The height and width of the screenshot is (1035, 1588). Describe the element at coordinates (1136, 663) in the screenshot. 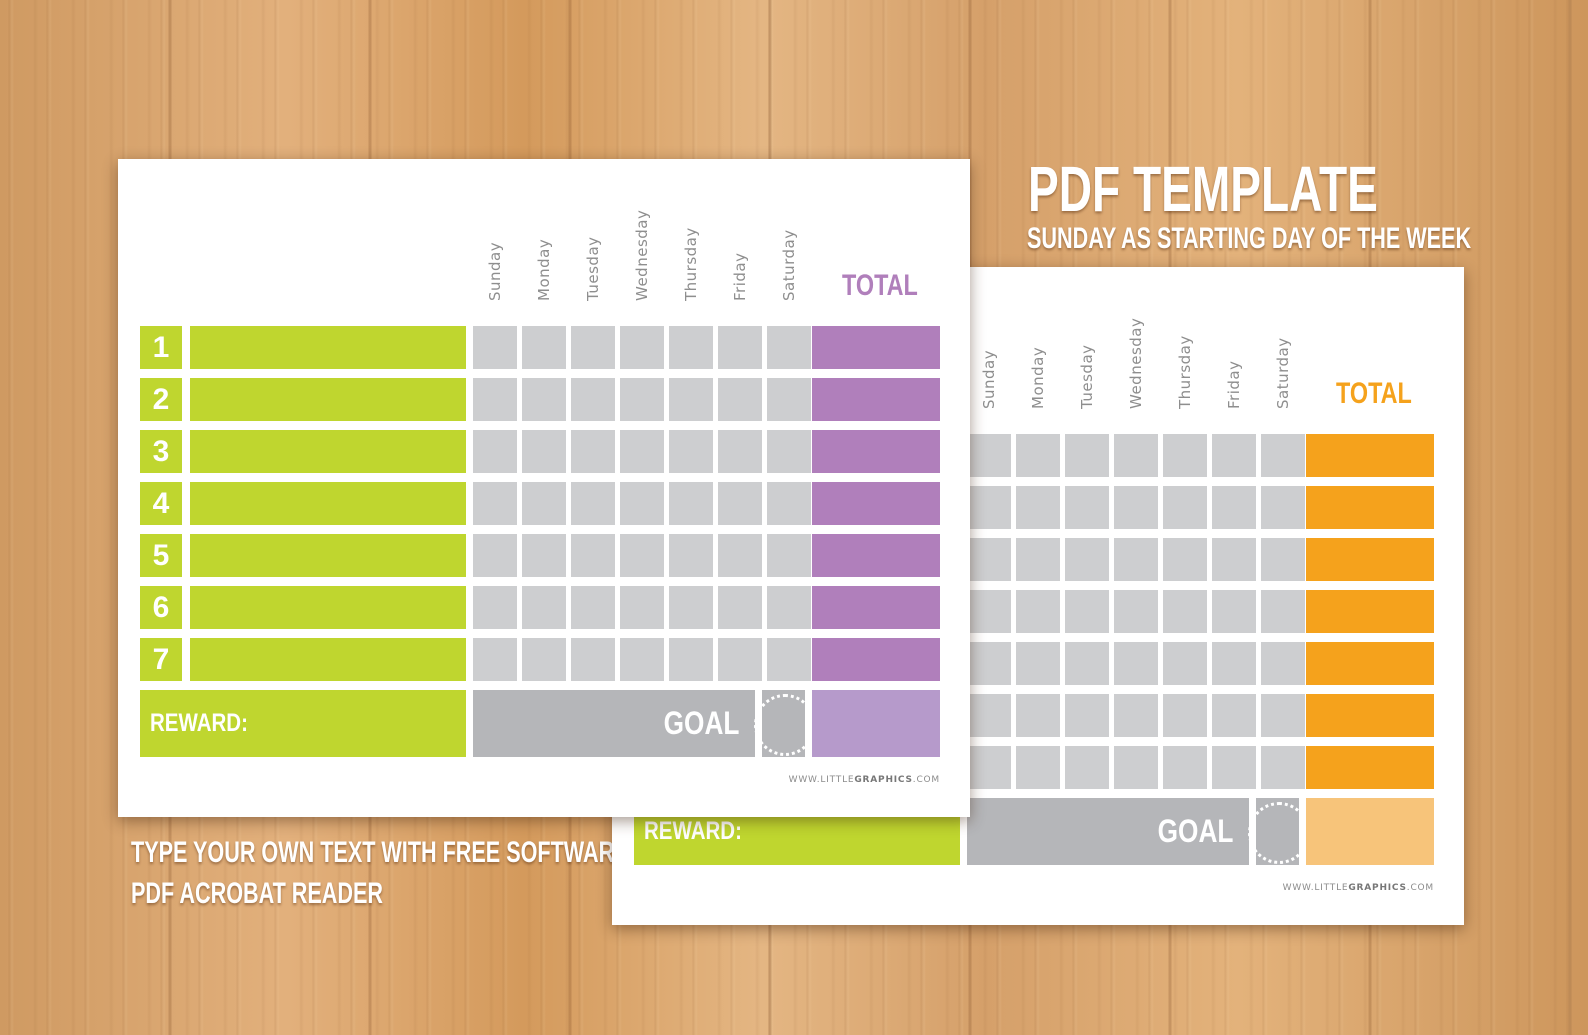

I see `day-cell-r5-wednesday` at that location.